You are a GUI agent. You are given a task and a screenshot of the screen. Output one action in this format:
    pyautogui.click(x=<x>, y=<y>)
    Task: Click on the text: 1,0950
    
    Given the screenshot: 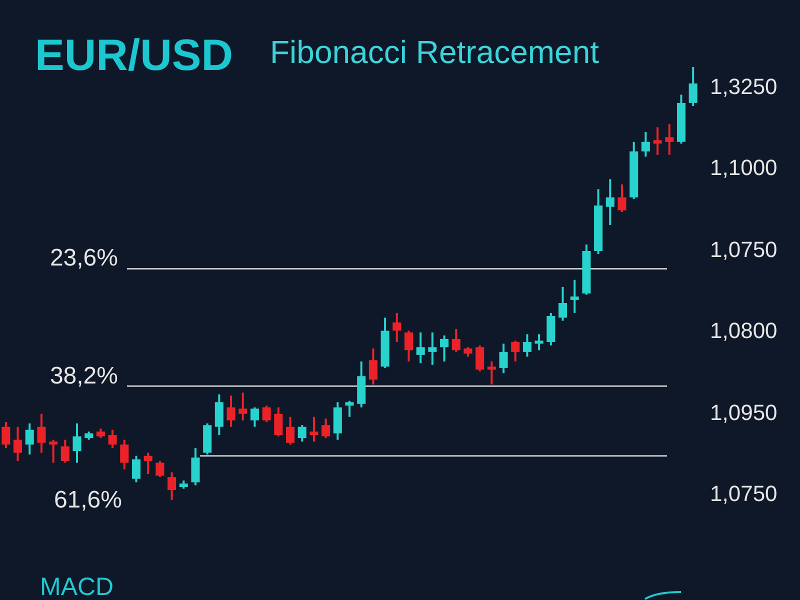 What is the action you would take?
    pyautogui.click(x=744, y=412)
    